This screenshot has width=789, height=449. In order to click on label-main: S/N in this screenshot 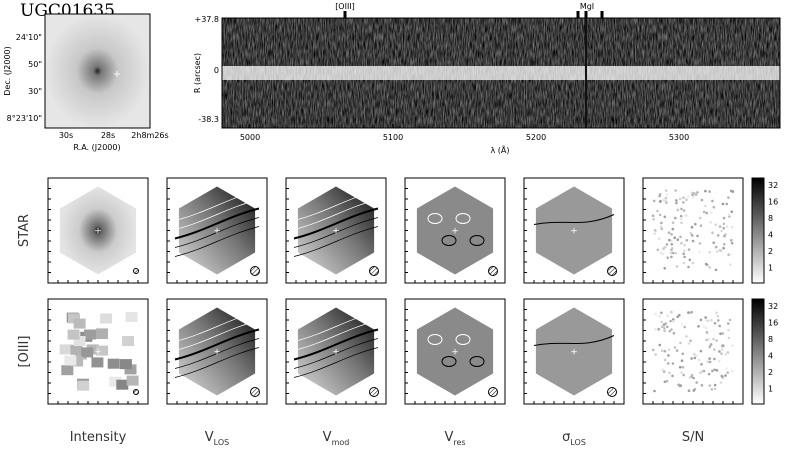, I will do `click(693, 437)`.